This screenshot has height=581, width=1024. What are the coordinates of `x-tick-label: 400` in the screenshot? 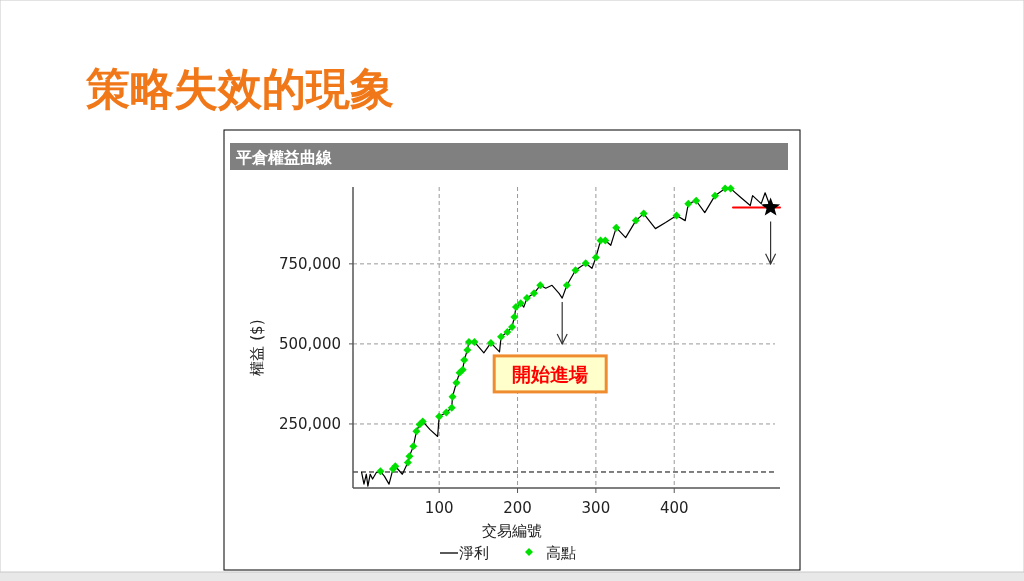 It's located at (674, 508).